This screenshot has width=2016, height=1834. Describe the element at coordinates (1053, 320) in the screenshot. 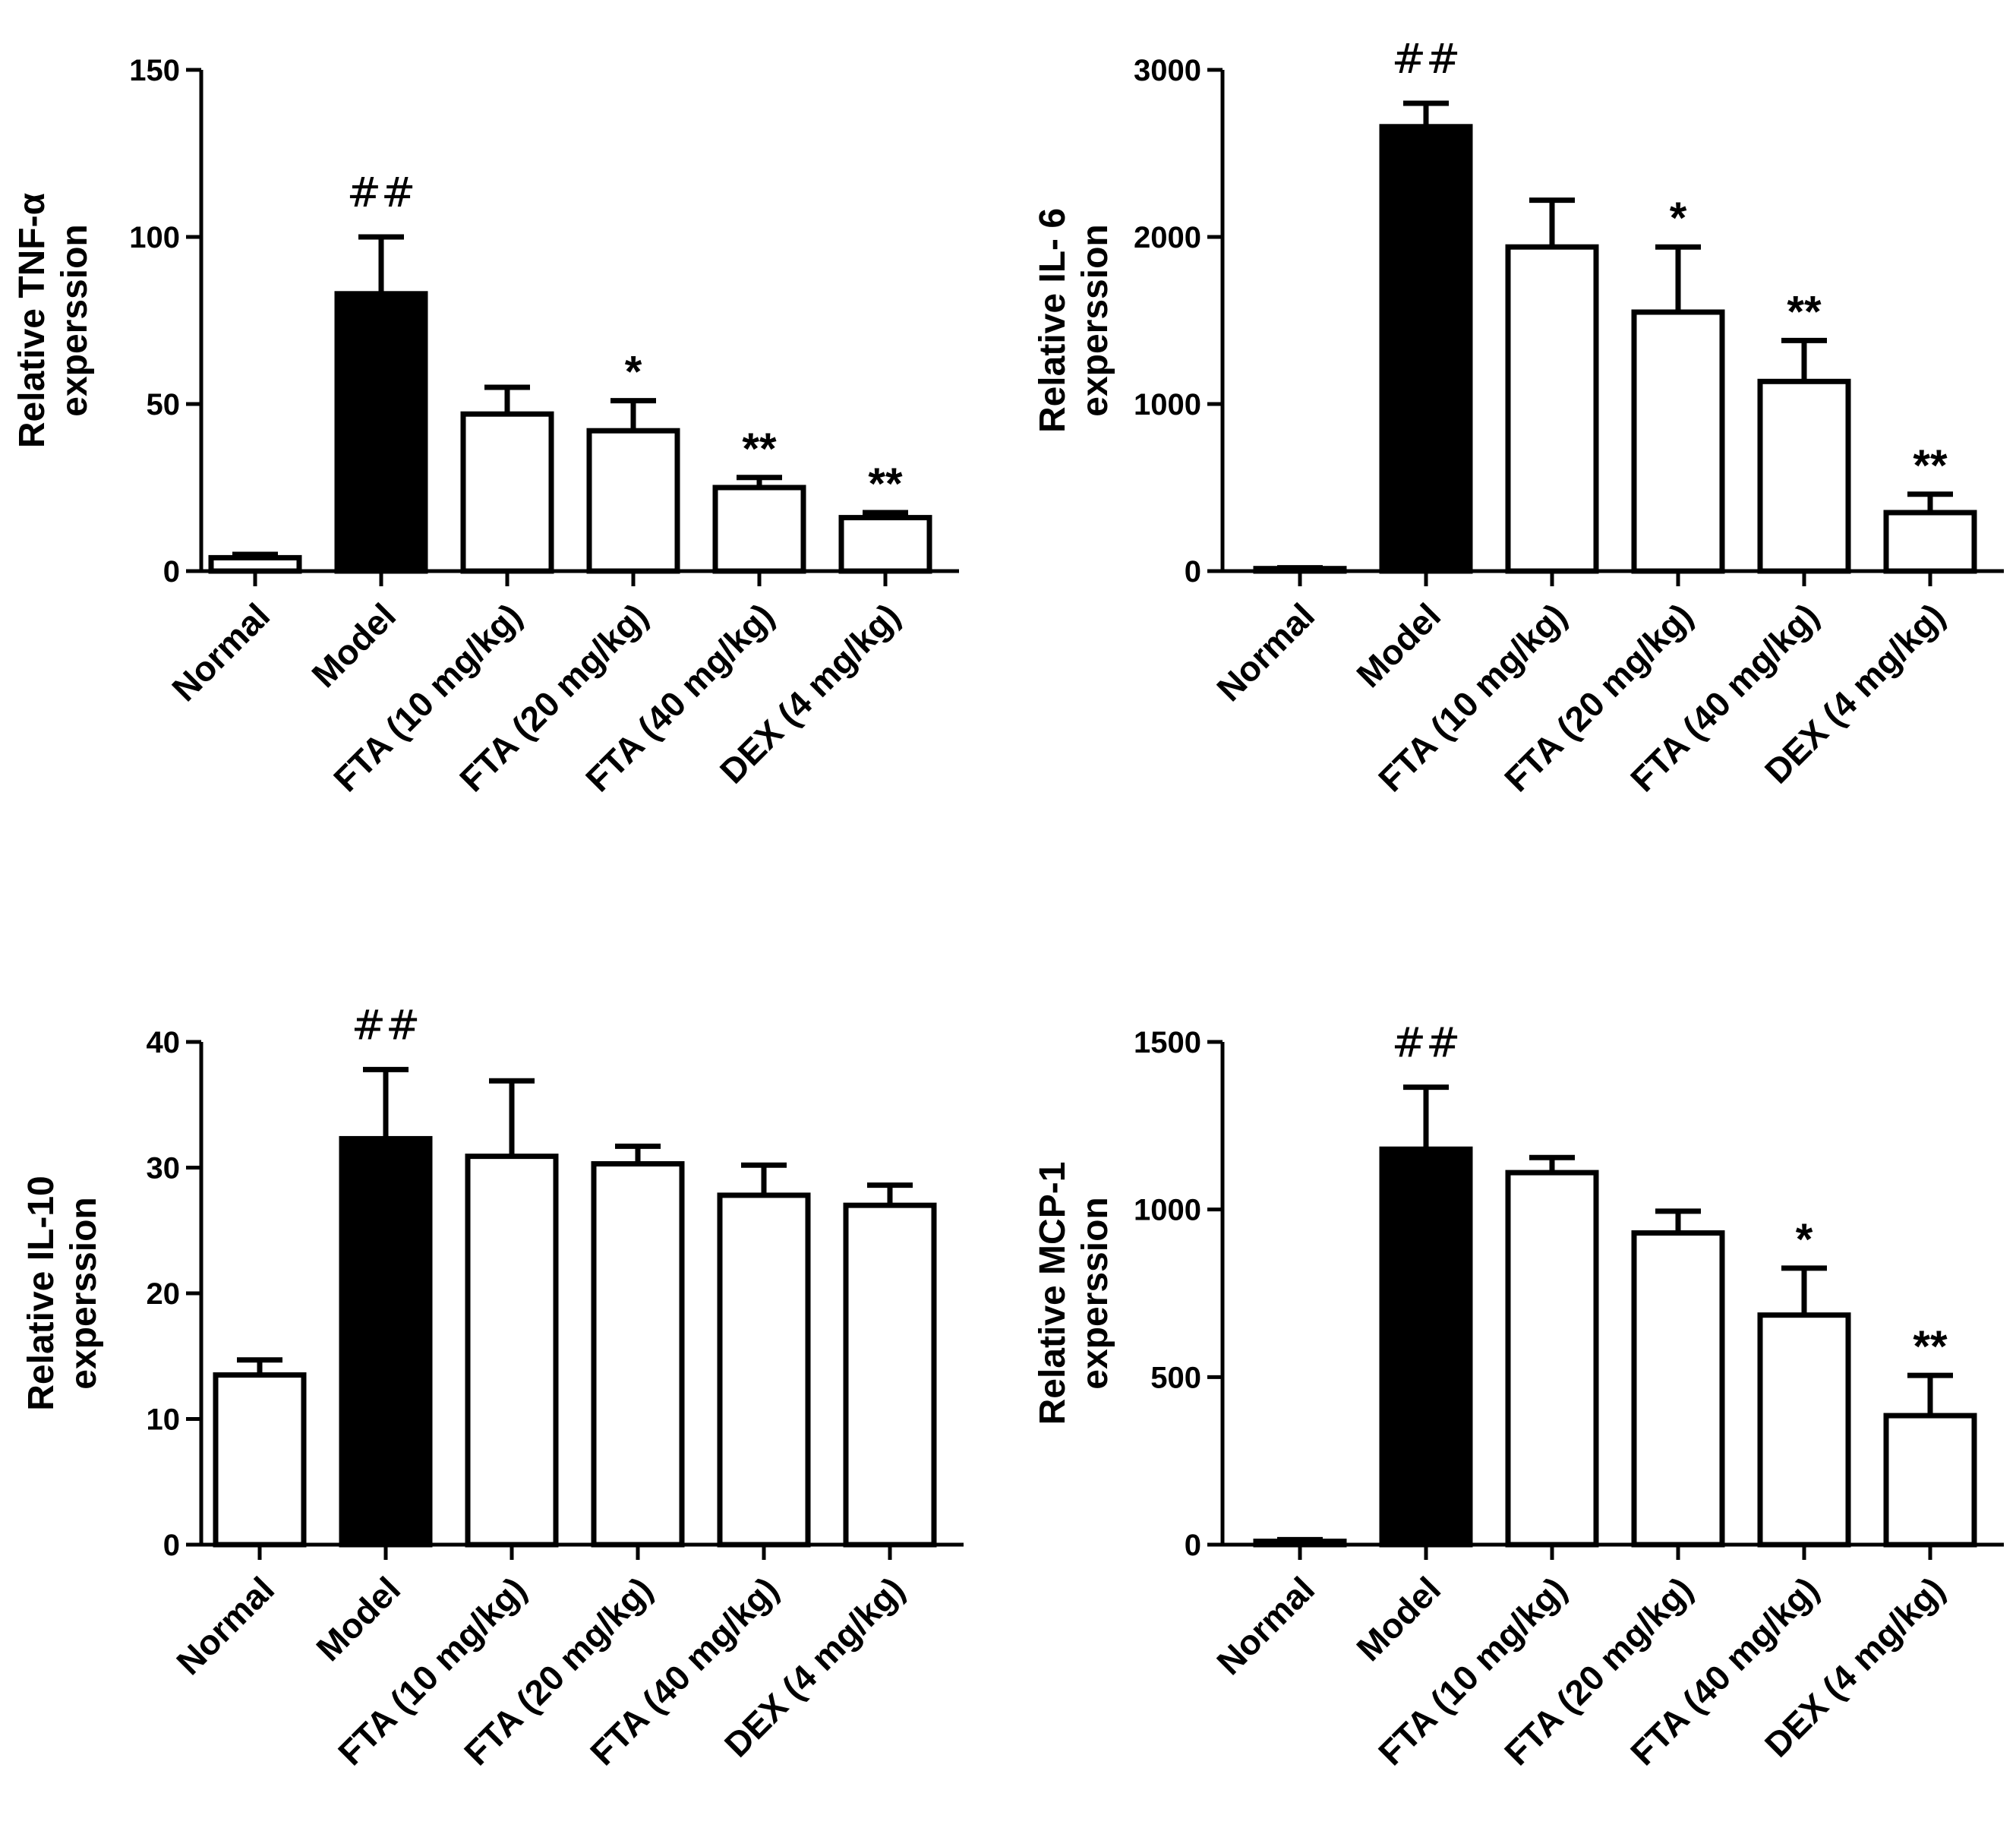

I see `ylabel-line-1: Relative IL- 6` at that location.